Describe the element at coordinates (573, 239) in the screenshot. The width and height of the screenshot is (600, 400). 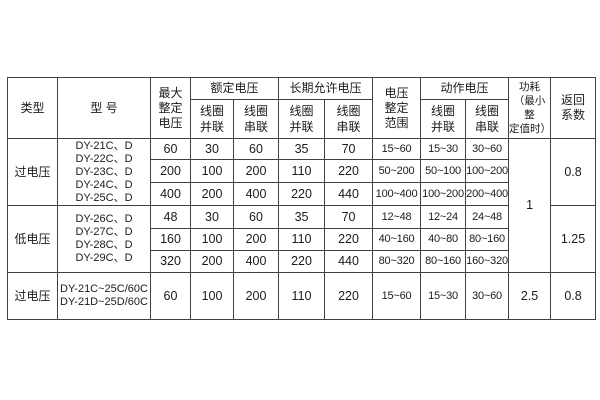
I see `return-coeff-value: 1.25` at that location.